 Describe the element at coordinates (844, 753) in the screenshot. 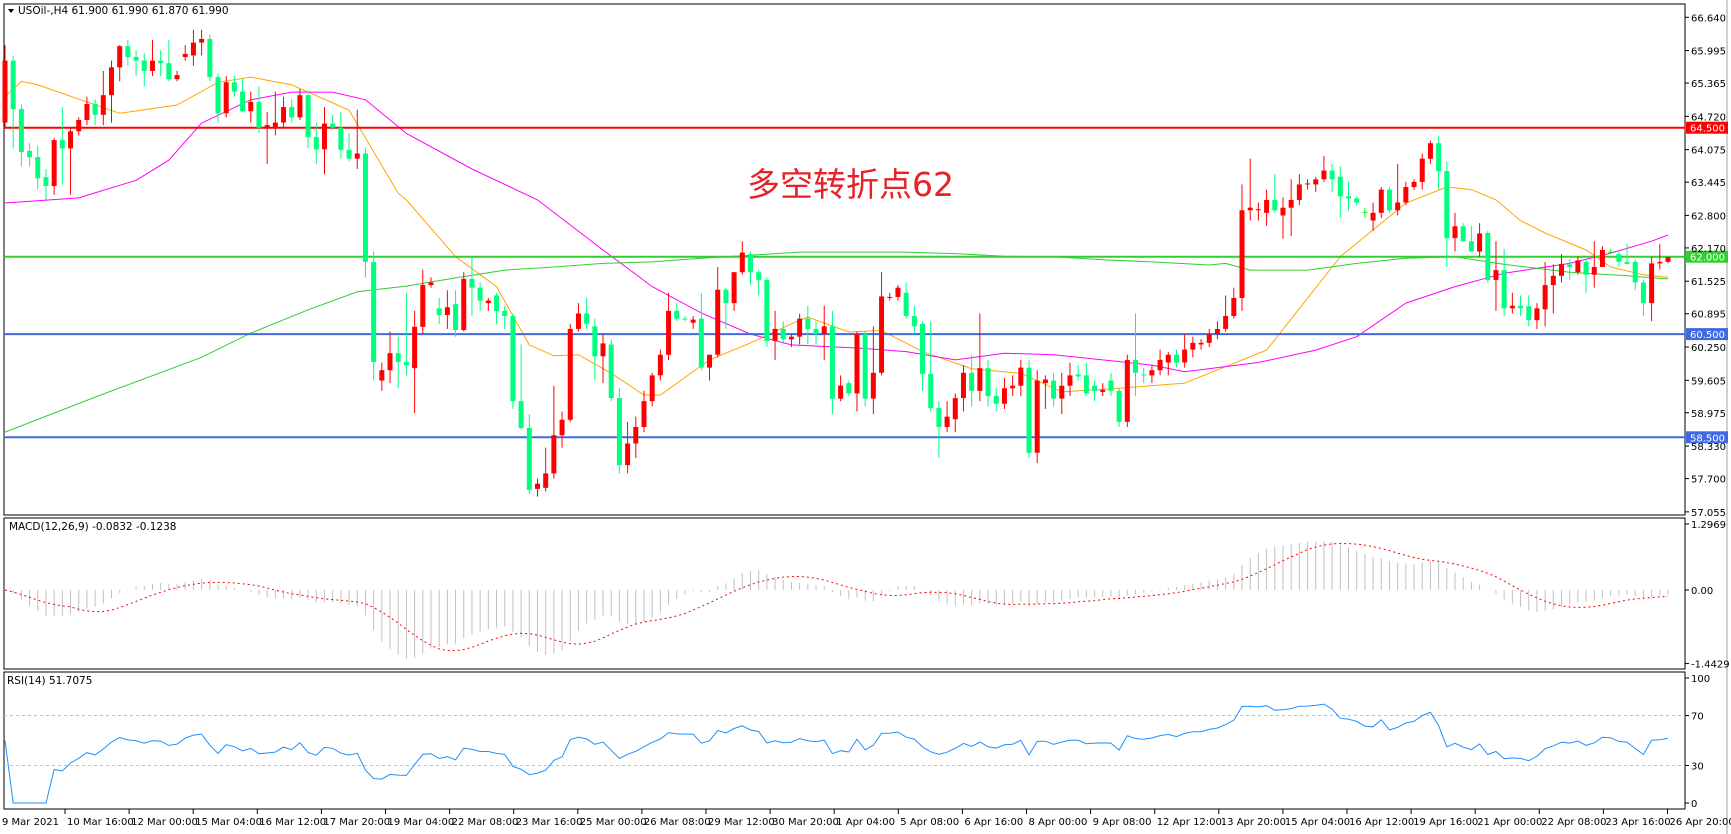

I see `rsi-indicator` at that location.